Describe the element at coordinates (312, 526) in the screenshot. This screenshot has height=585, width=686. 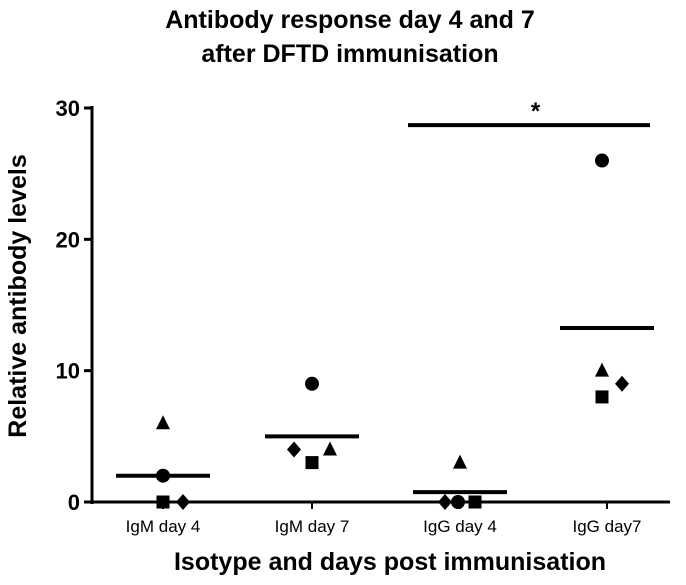
I see `x-tick-label: IgM day 7` at that location.